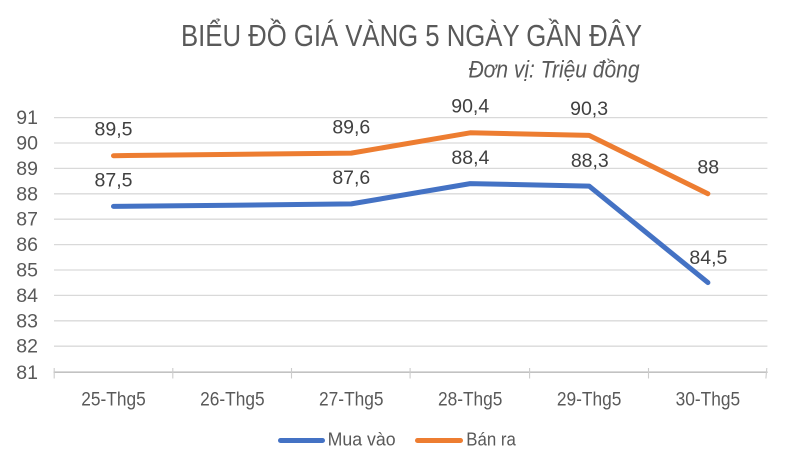  I want to click on svg-text: 30-Thg5, so click(708, 399).